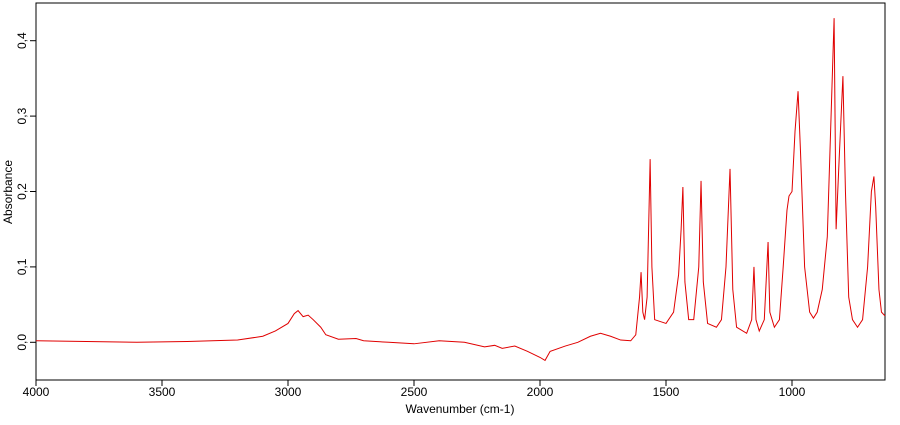 Image resolution: width=900 pixels, height=425 pixels. Describe the element at coordinates (22, 40) in the screenshot. I see `y-tick-label: 0,4` at that location.